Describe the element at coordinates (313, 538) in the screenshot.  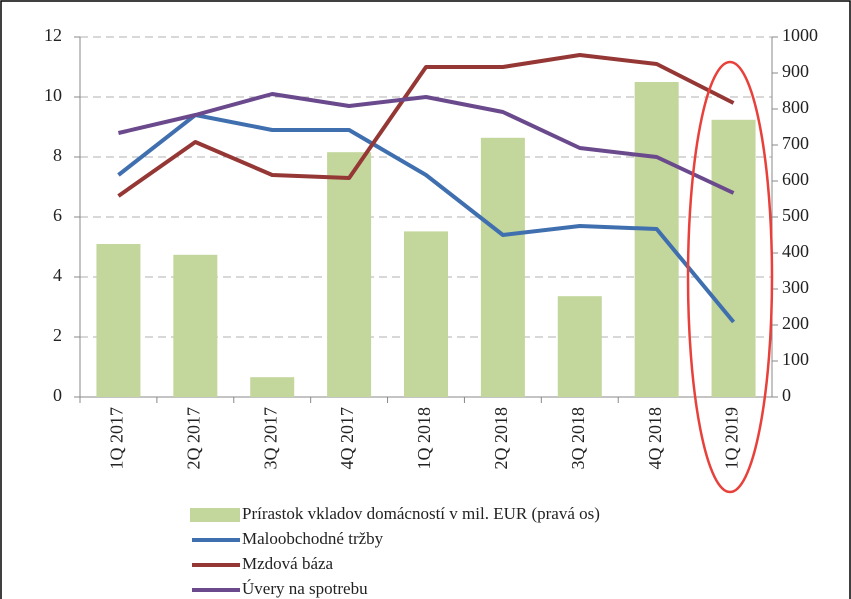
I see `legend-label: Maloobchodné tržby` at that location.